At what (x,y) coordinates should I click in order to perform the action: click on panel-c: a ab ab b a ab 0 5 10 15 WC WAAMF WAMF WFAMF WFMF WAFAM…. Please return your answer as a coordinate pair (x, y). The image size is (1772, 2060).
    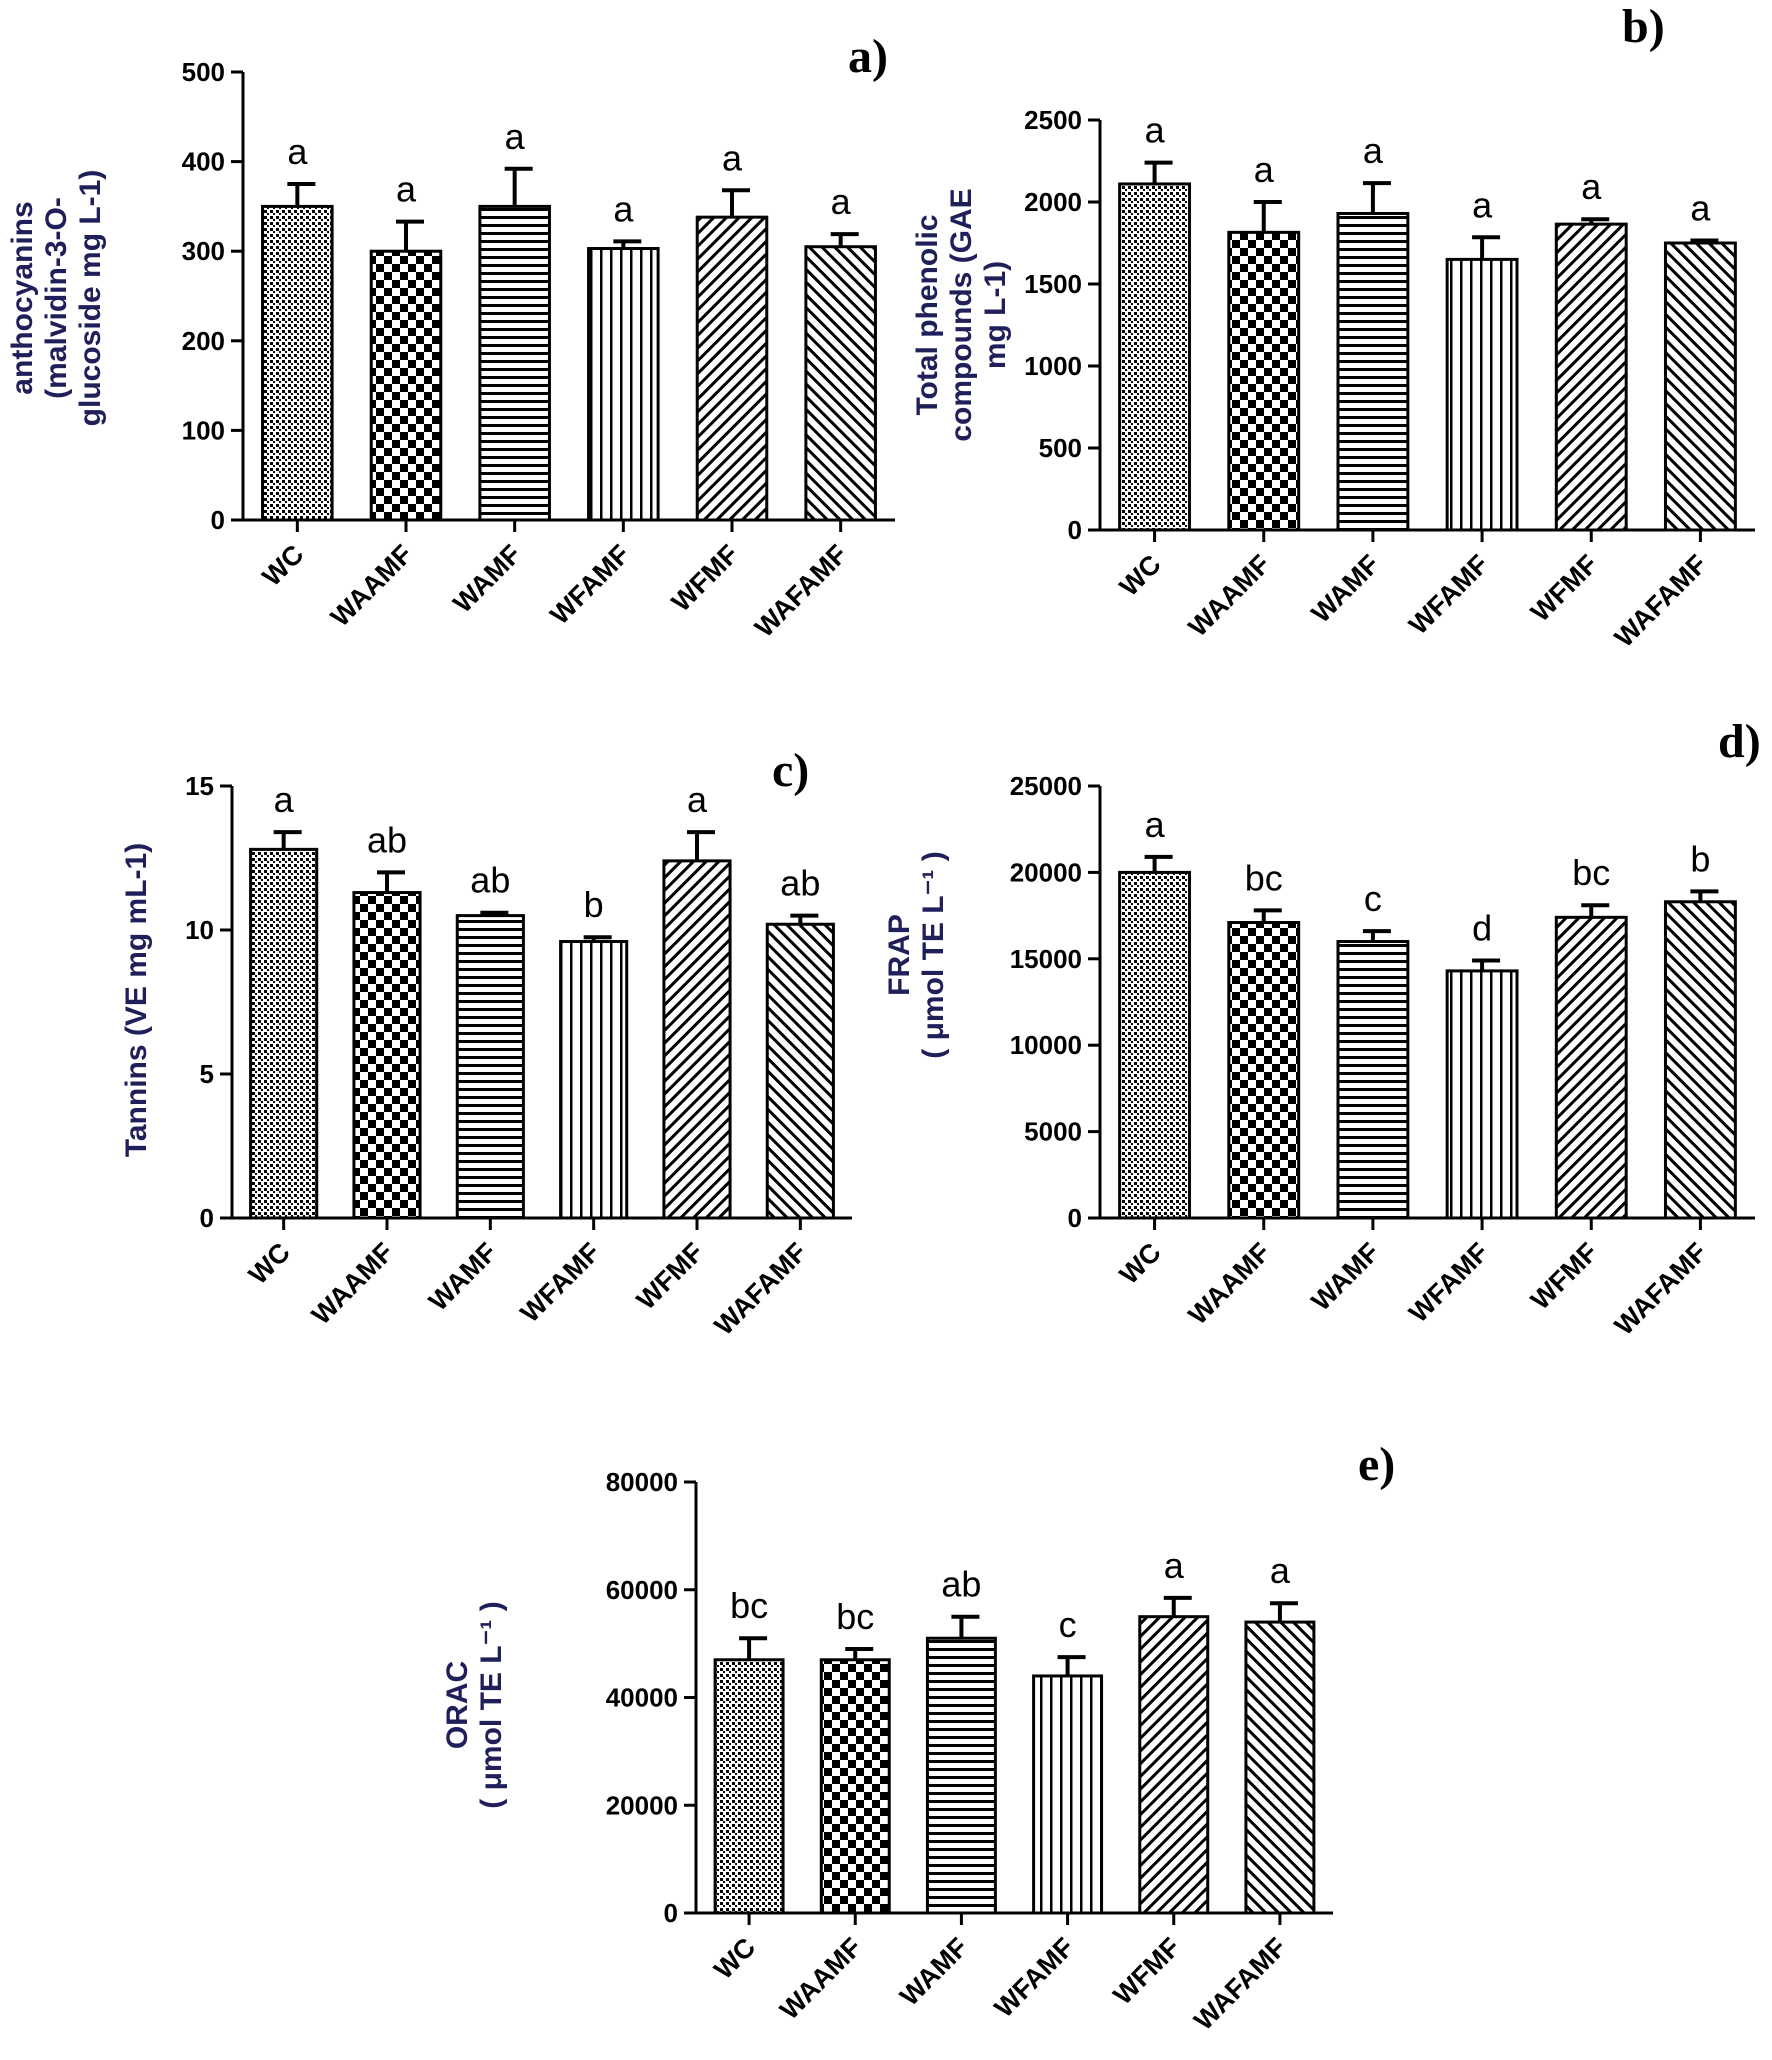
    Looking at the image, I should click on (486, 1042).